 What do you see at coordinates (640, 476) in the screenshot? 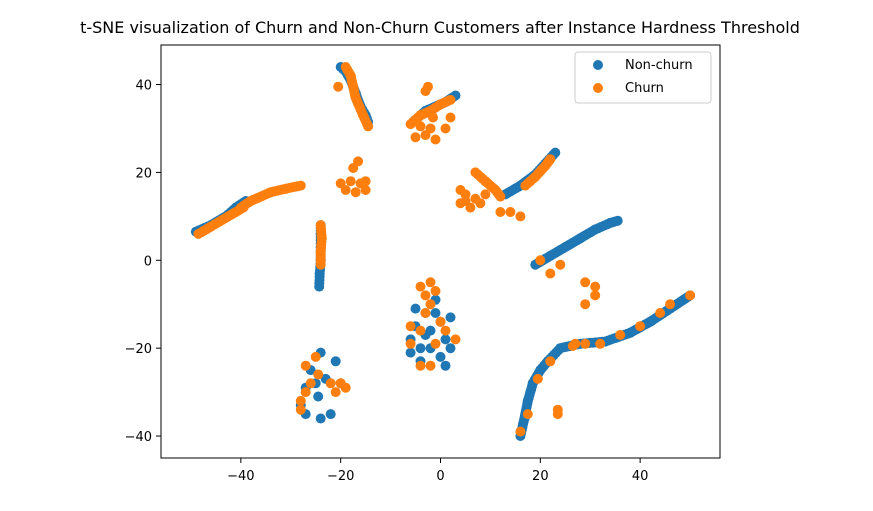
I see `x-tick-label: 40` at bounding box center [640, 476].